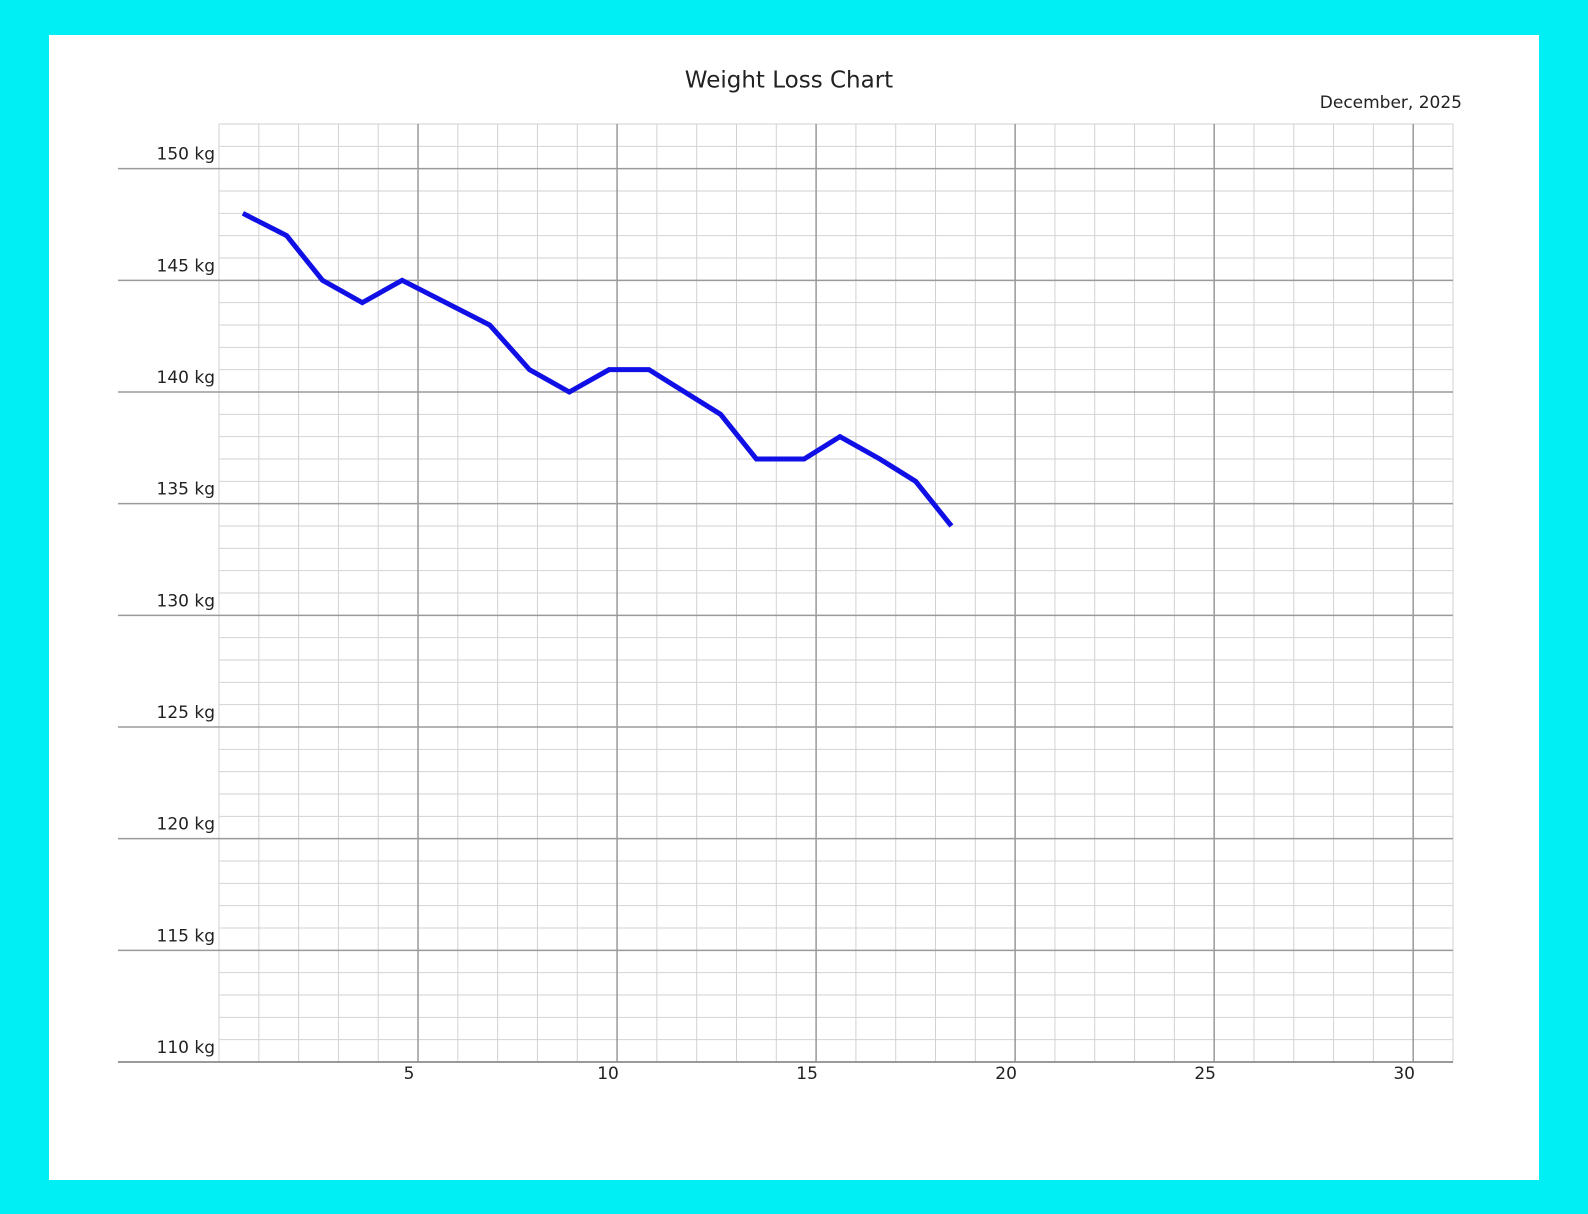  What do you see at coordinates (186, 601) in the screenshot?
I see `y-tick-label: 130 kg` at bounding box center [186, 601].